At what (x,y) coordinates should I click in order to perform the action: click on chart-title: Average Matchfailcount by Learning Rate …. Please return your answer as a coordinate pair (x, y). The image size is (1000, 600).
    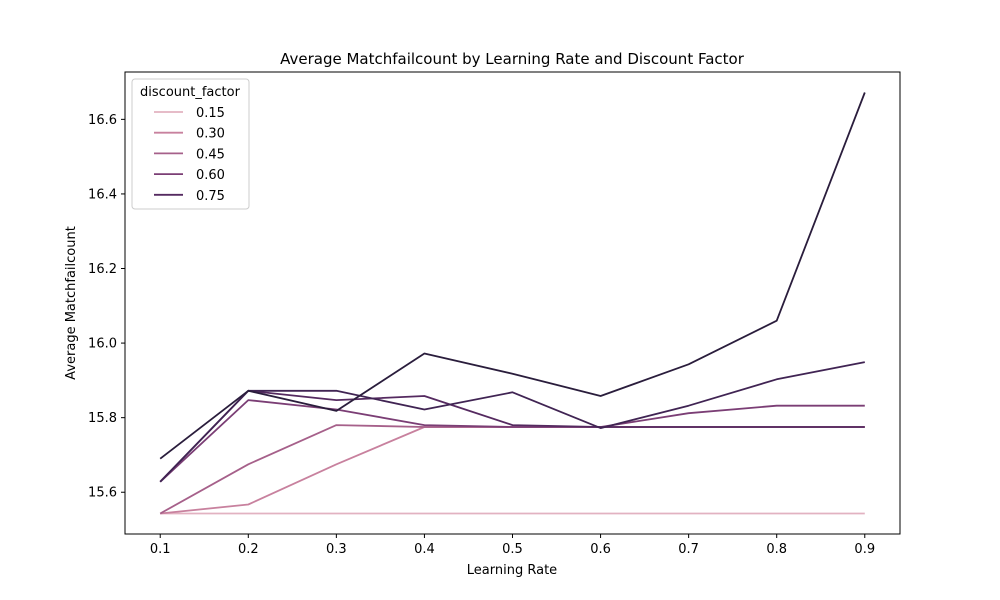
    Looking at the image, I should click on (512, 59).